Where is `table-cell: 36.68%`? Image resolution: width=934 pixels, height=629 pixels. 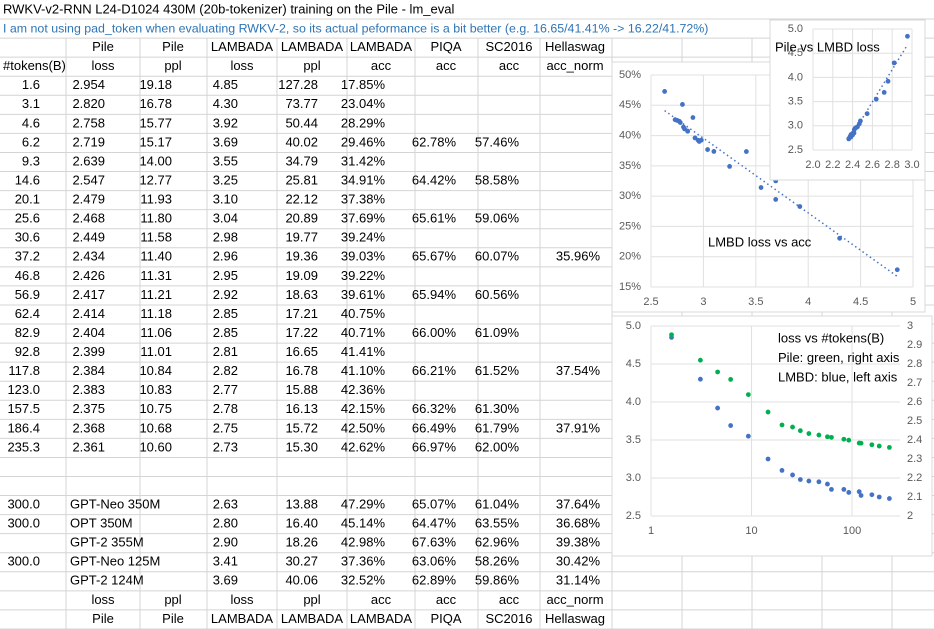
table-cell: 36.68% is located at coordinates (578, 523).